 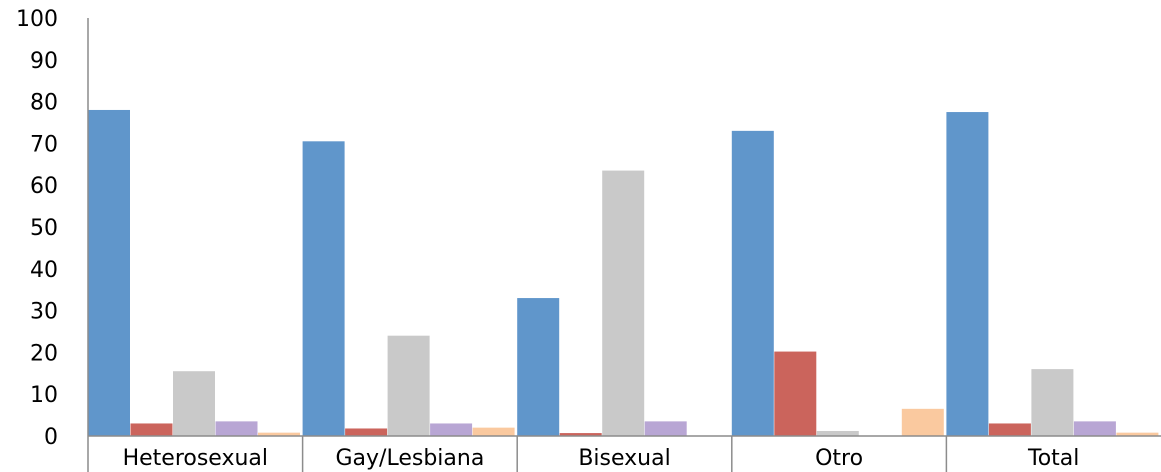 What do you see at coordinates (151, 429) in the screenshot?
I see `bar-heterosexual-s2` at bounding box center [151, 429].